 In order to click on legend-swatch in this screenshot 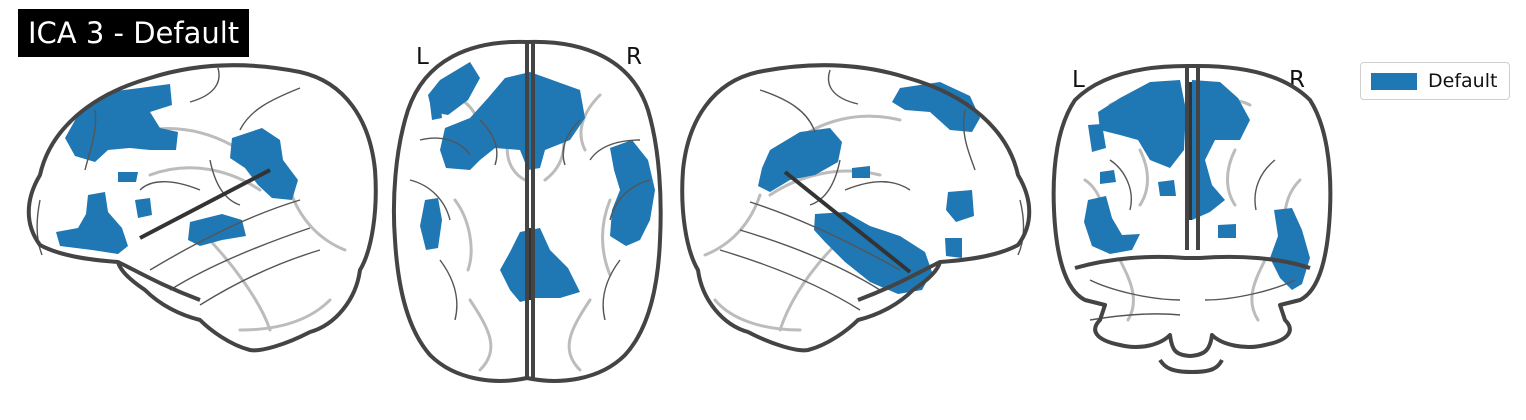, I will do `click(1394, 81)`.